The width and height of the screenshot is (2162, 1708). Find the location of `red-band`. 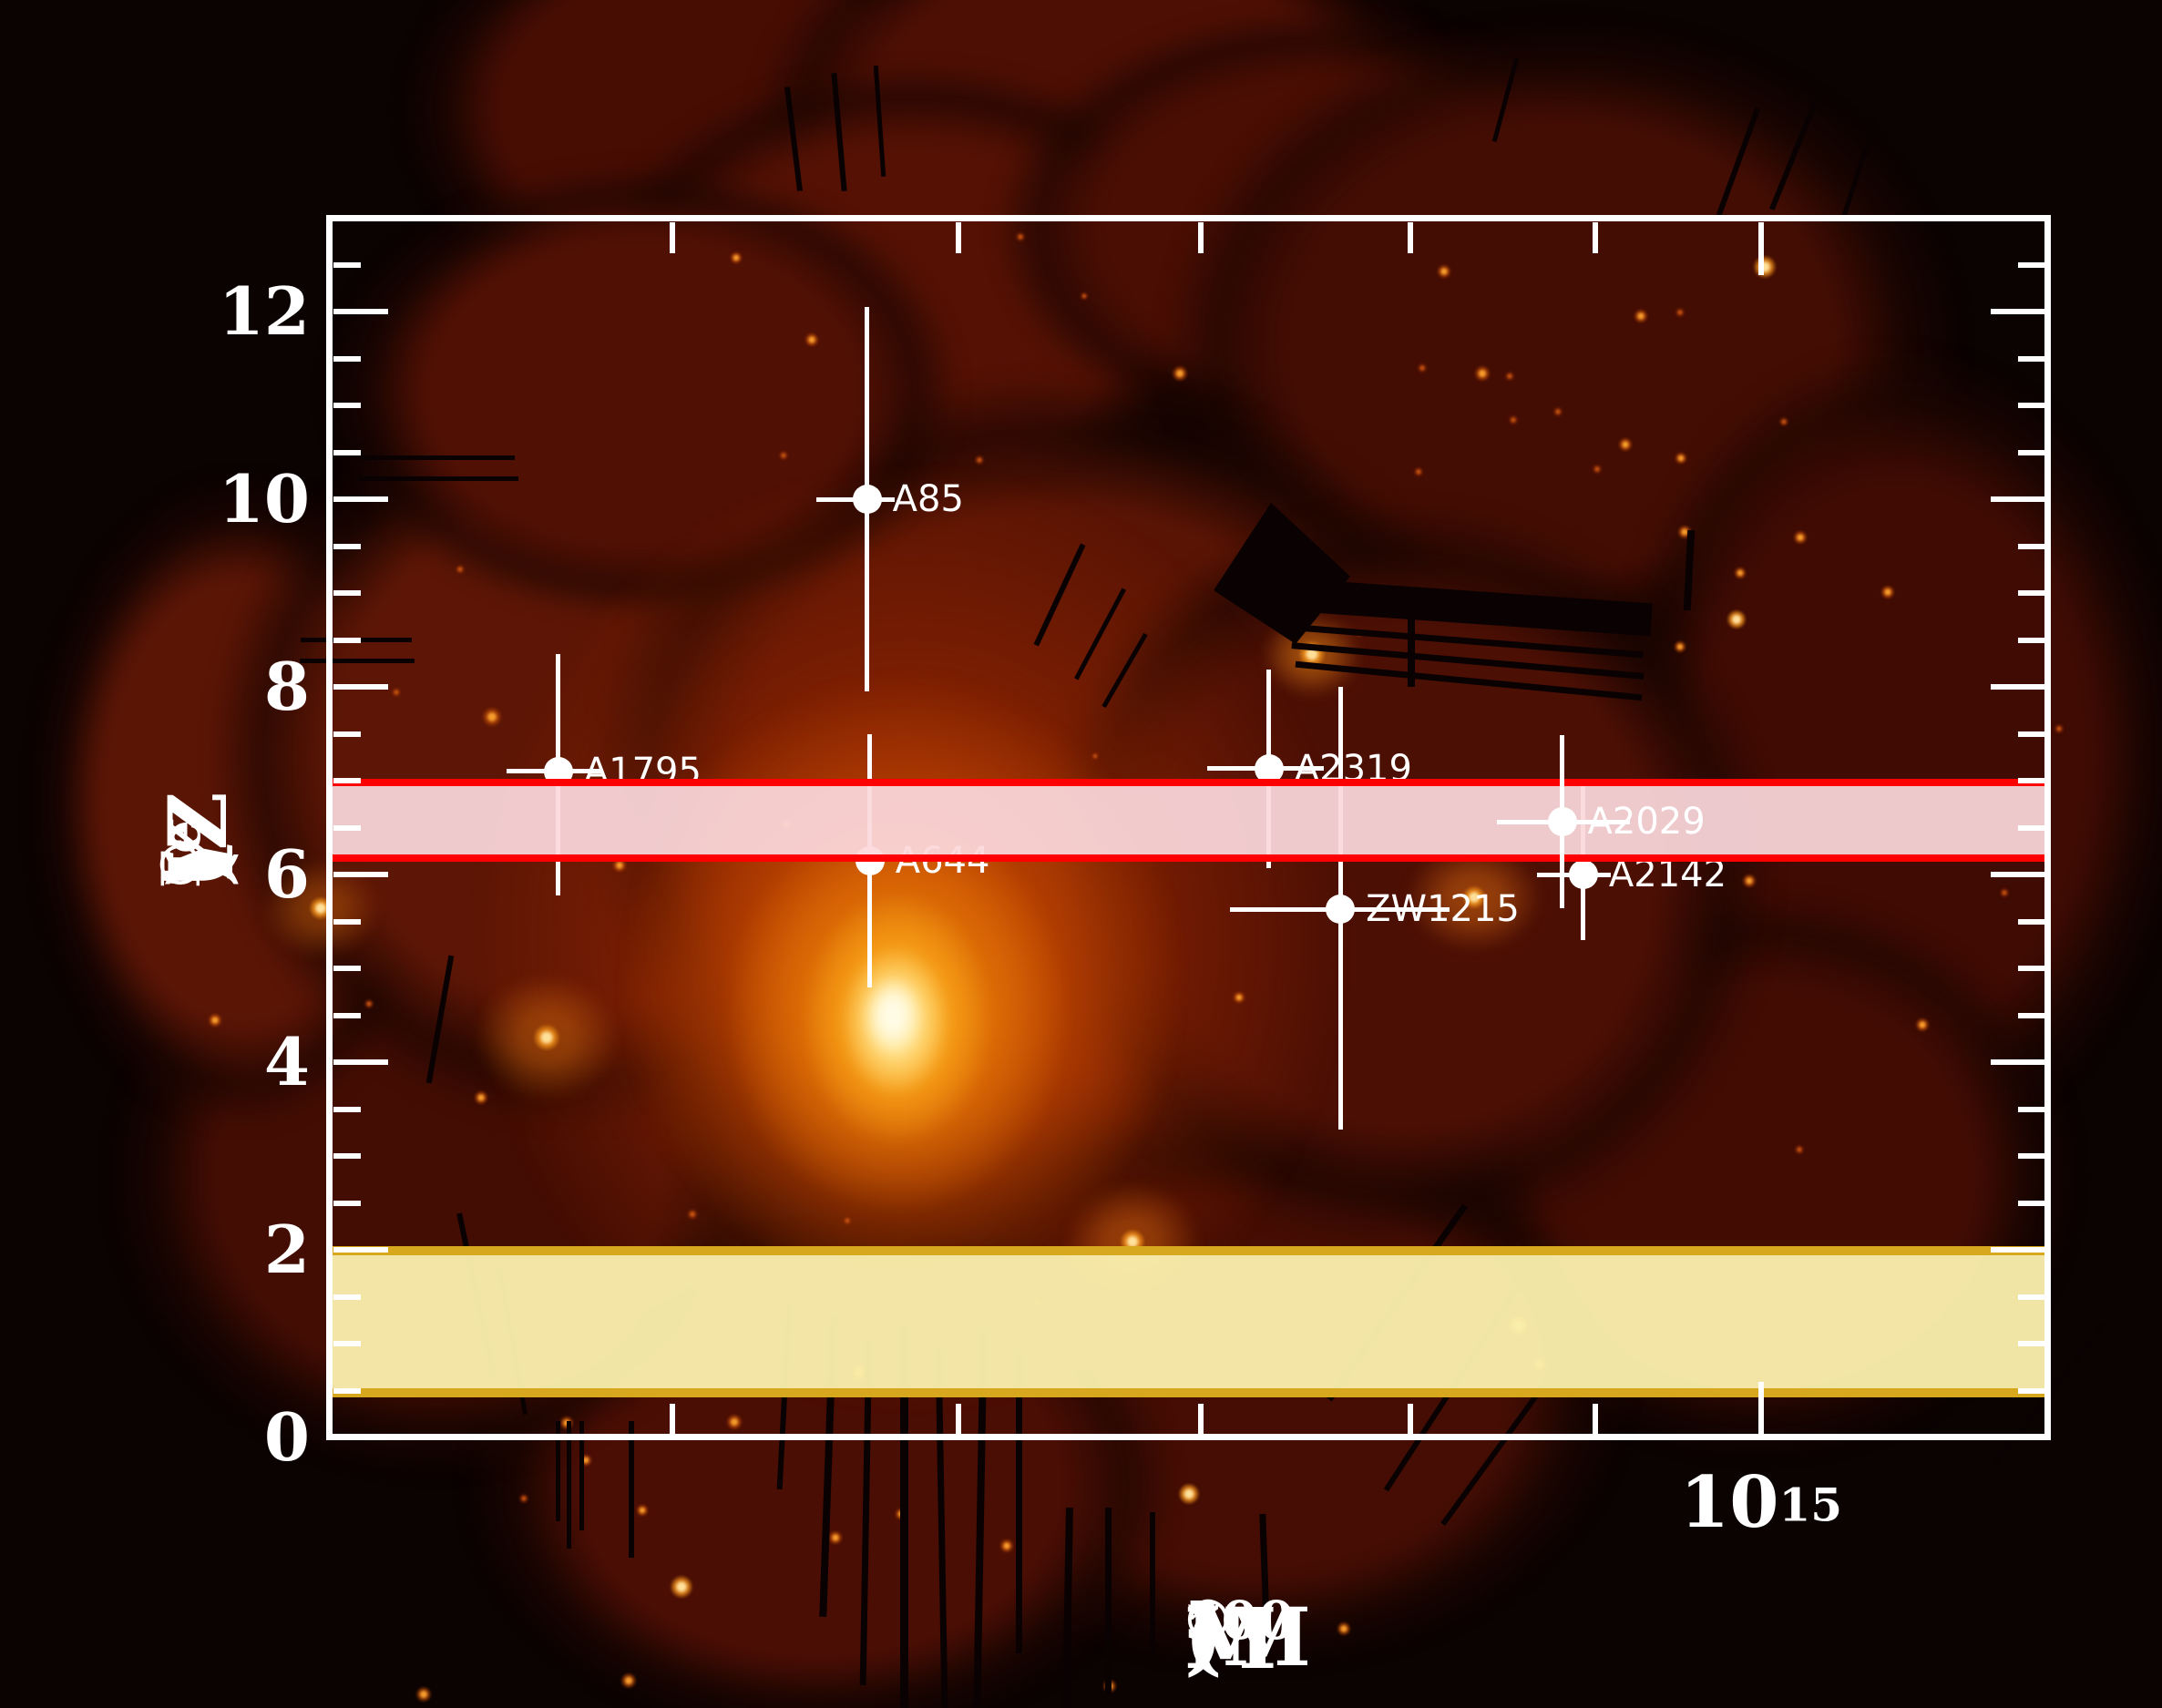

red-band is located at coordinates (1189, 821).